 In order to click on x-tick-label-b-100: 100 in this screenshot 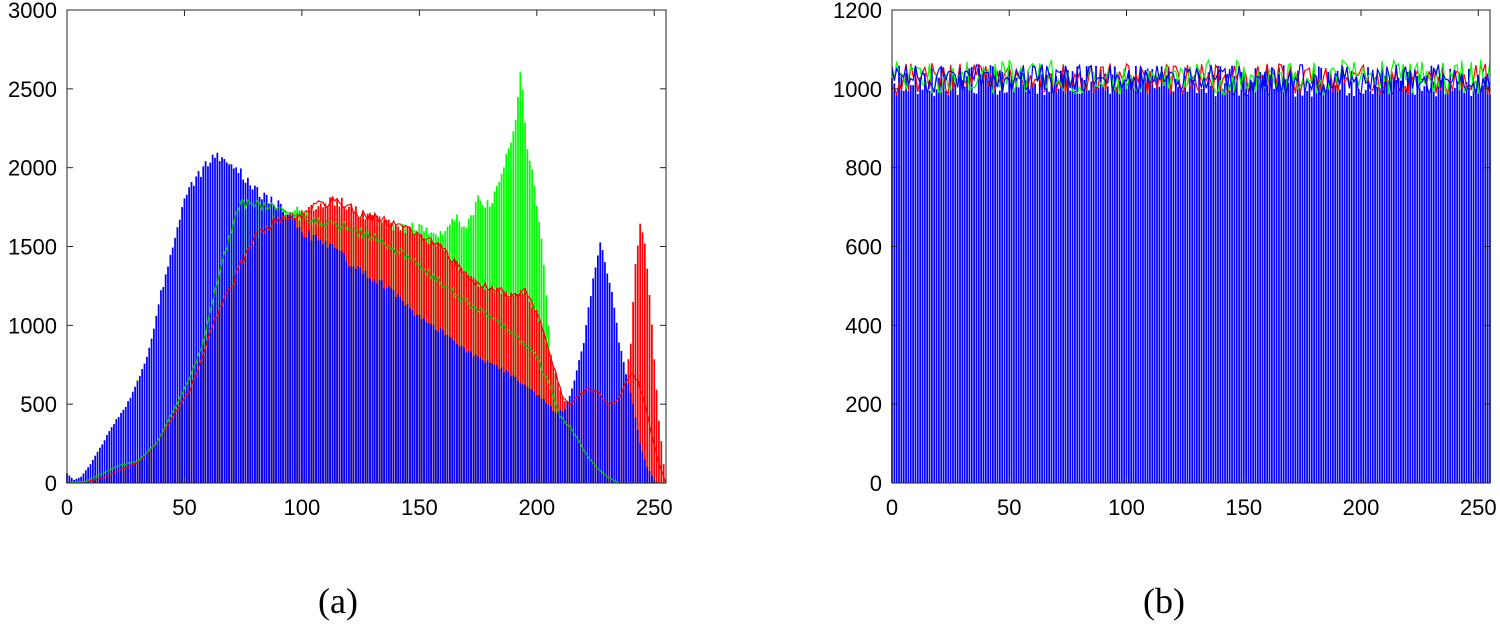, I will do `click(1126, 507)`.